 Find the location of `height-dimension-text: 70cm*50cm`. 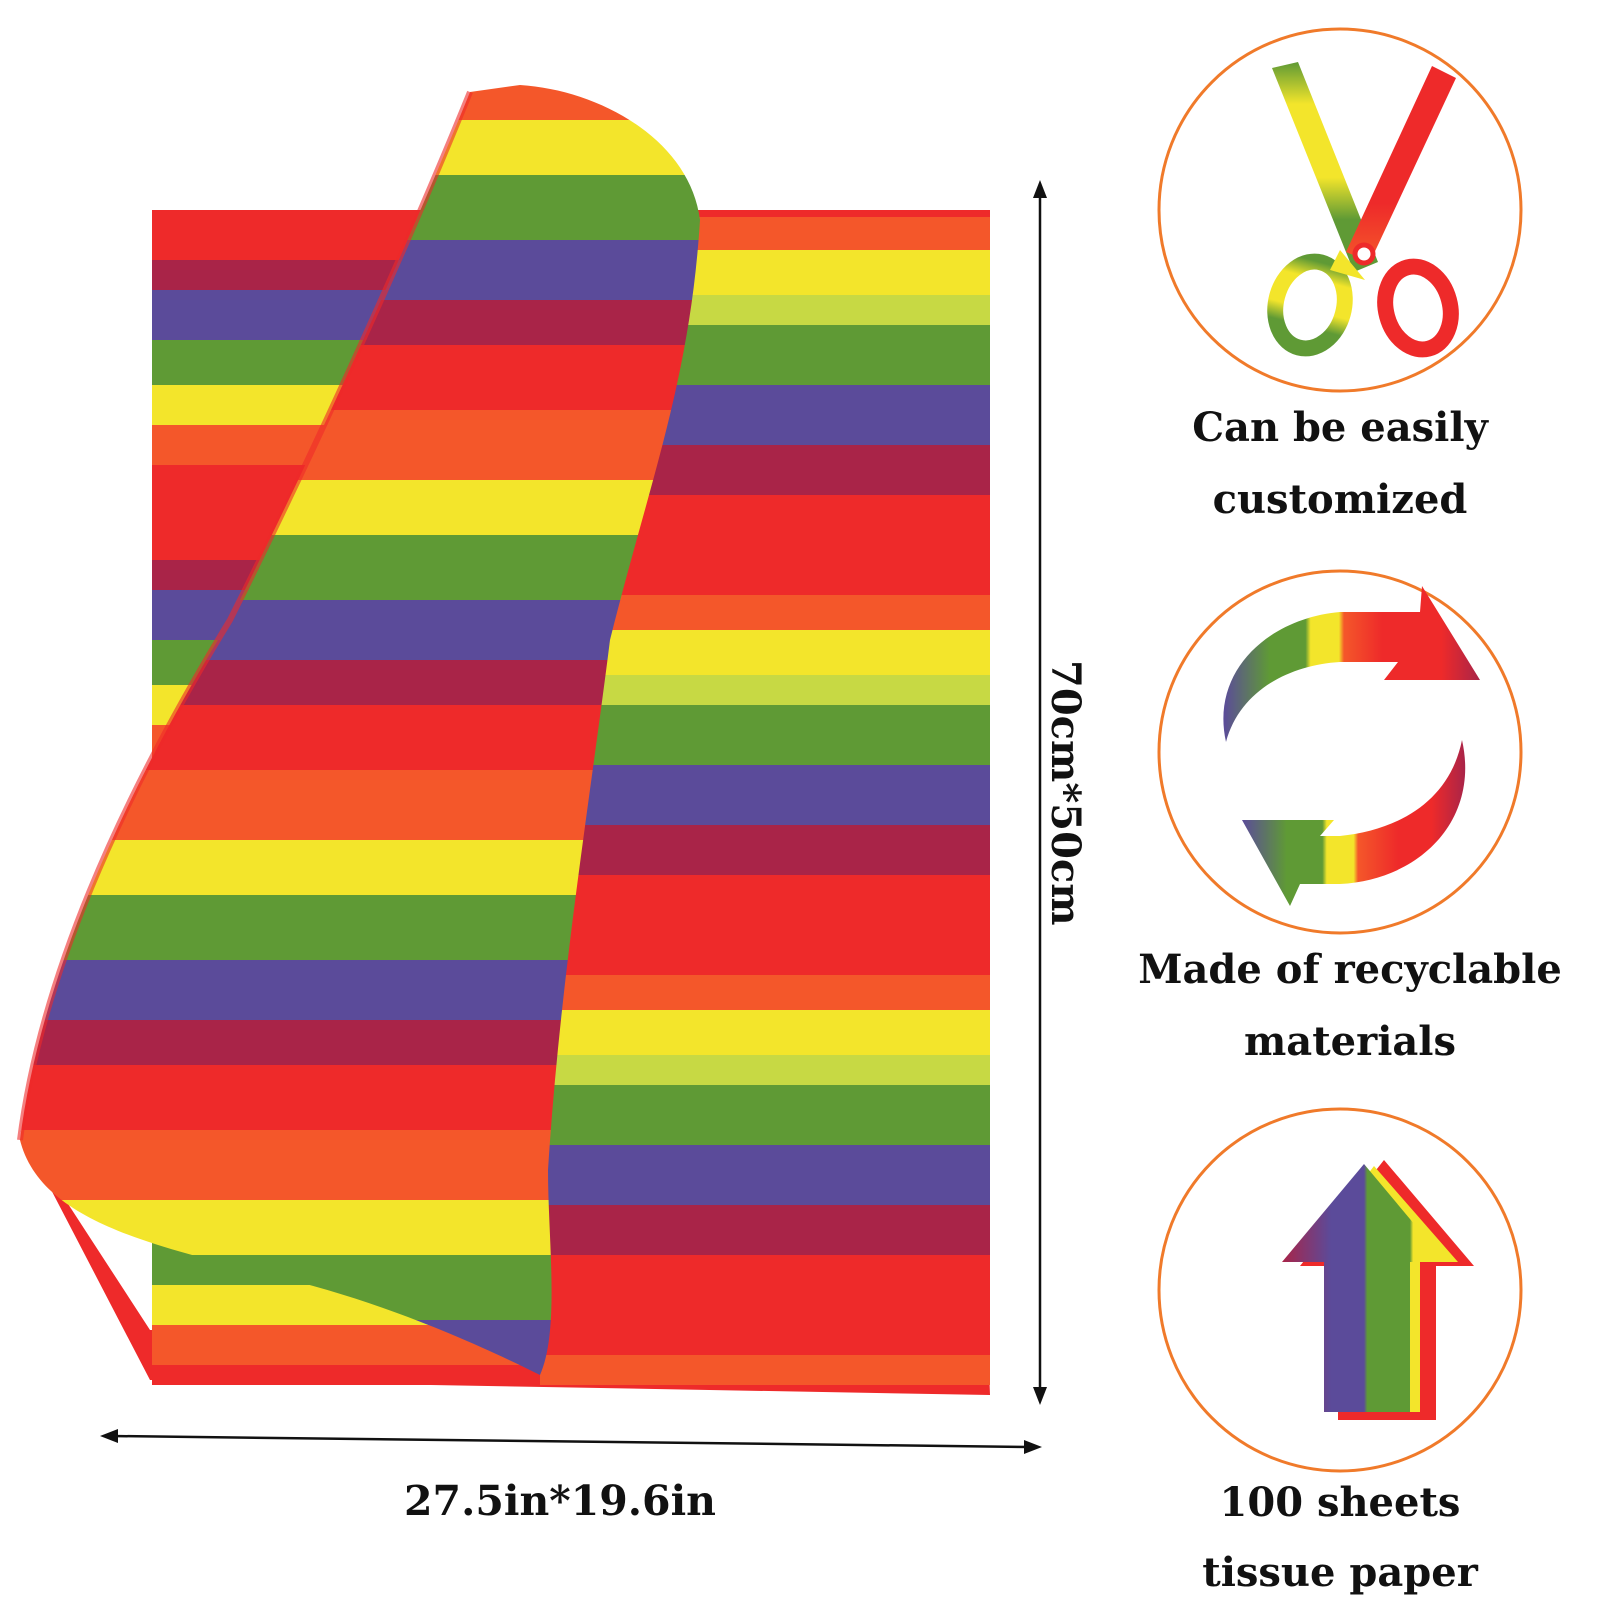

height-dimension-text: 70cm*50cm is located at coordinates (1065, 793).